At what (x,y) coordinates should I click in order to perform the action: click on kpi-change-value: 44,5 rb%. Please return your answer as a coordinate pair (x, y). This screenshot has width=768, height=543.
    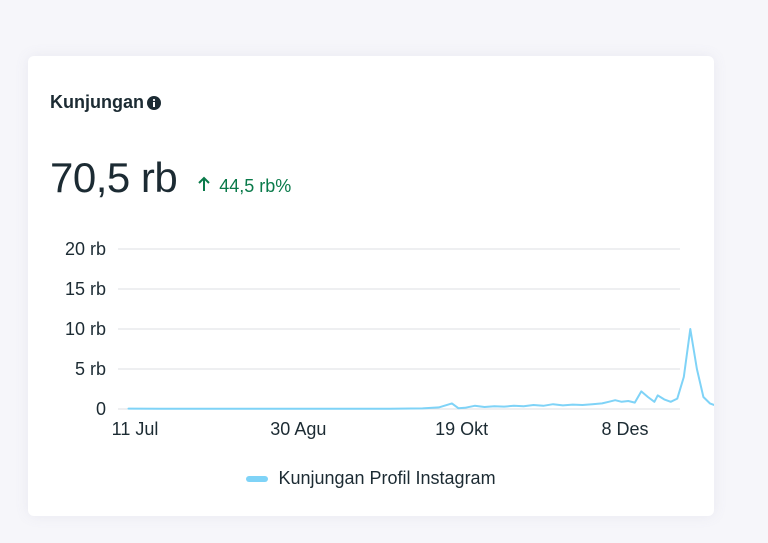
    Looking at the image, I should click on (255, 186).